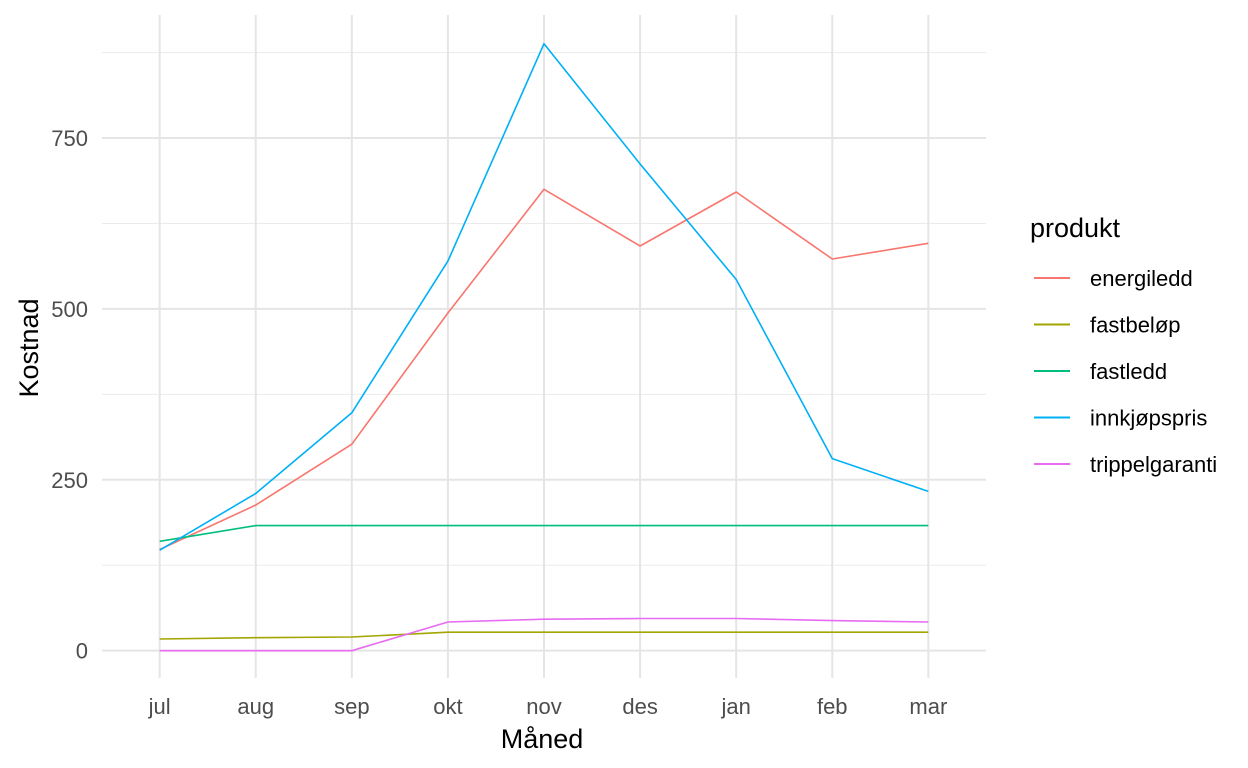 This screenshot has width=1248, height=768. What do you see at coordinates (69, 480) in the screenshot?
I see `y-tick-label: 250` at bounding box center [69, 480].